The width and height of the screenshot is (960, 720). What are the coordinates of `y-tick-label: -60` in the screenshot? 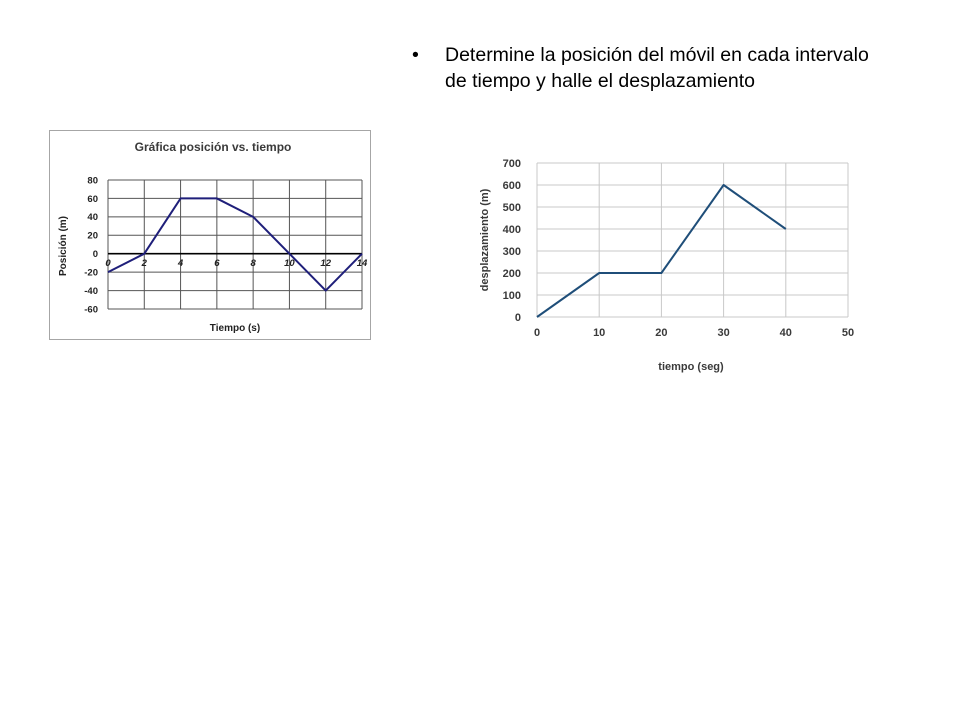 It's located at (91, 309).